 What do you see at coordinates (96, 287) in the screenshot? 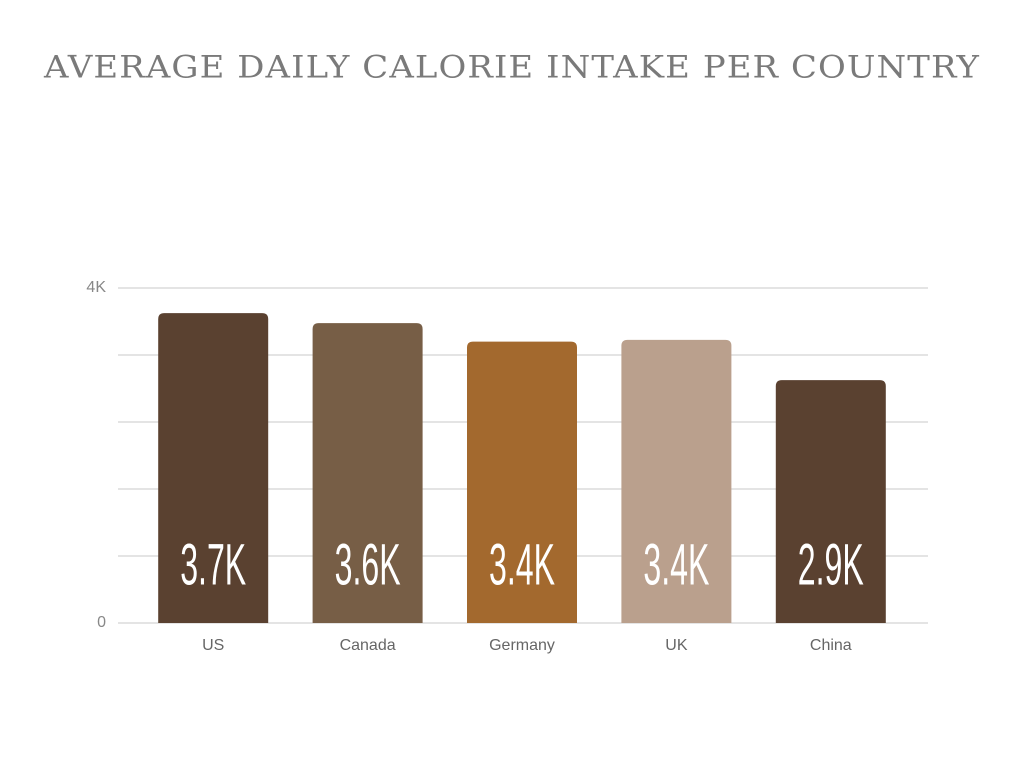
I see `y-tick-label: 4K` at bounding box center [96, 287].